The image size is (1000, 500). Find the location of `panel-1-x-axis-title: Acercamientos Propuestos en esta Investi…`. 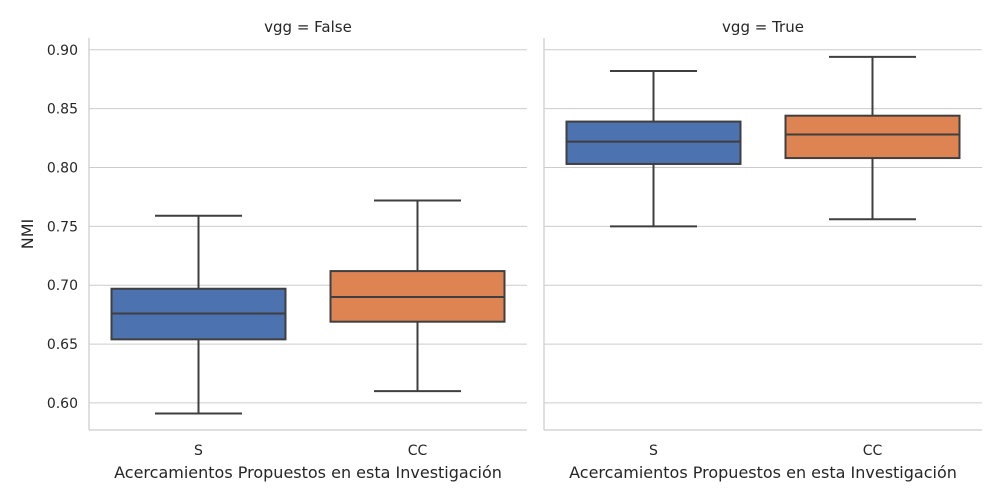

panel-1-x-axis-title: Acercamientos Propuestos en esta Investi… is located at coordinates (308, 472).